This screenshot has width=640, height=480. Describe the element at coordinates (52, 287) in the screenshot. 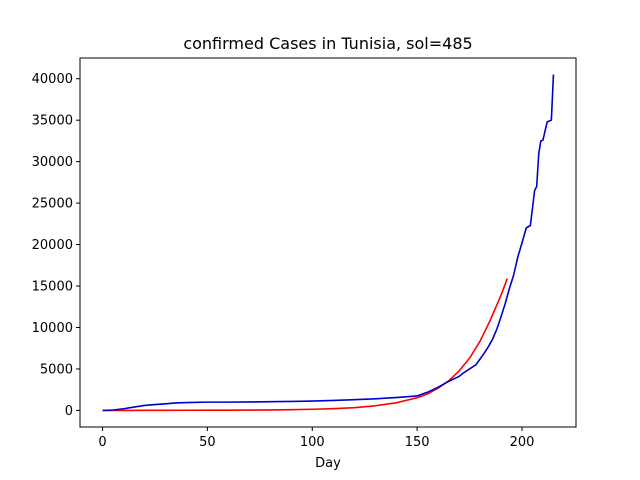

I see `y-tick-label: 15000` at that location.